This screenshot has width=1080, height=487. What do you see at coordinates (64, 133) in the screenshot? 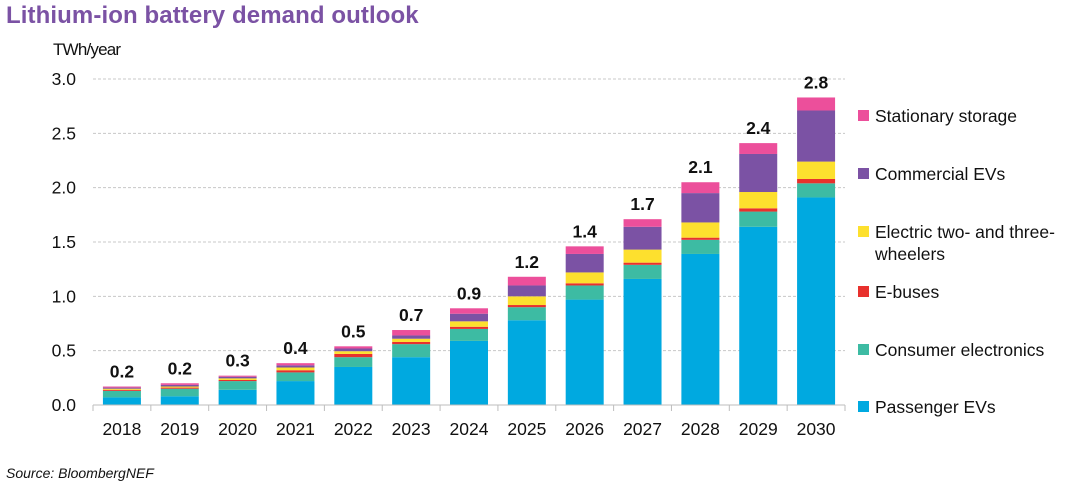
I see `y-tick-label: 2.5` at bounding box center [64, 133].